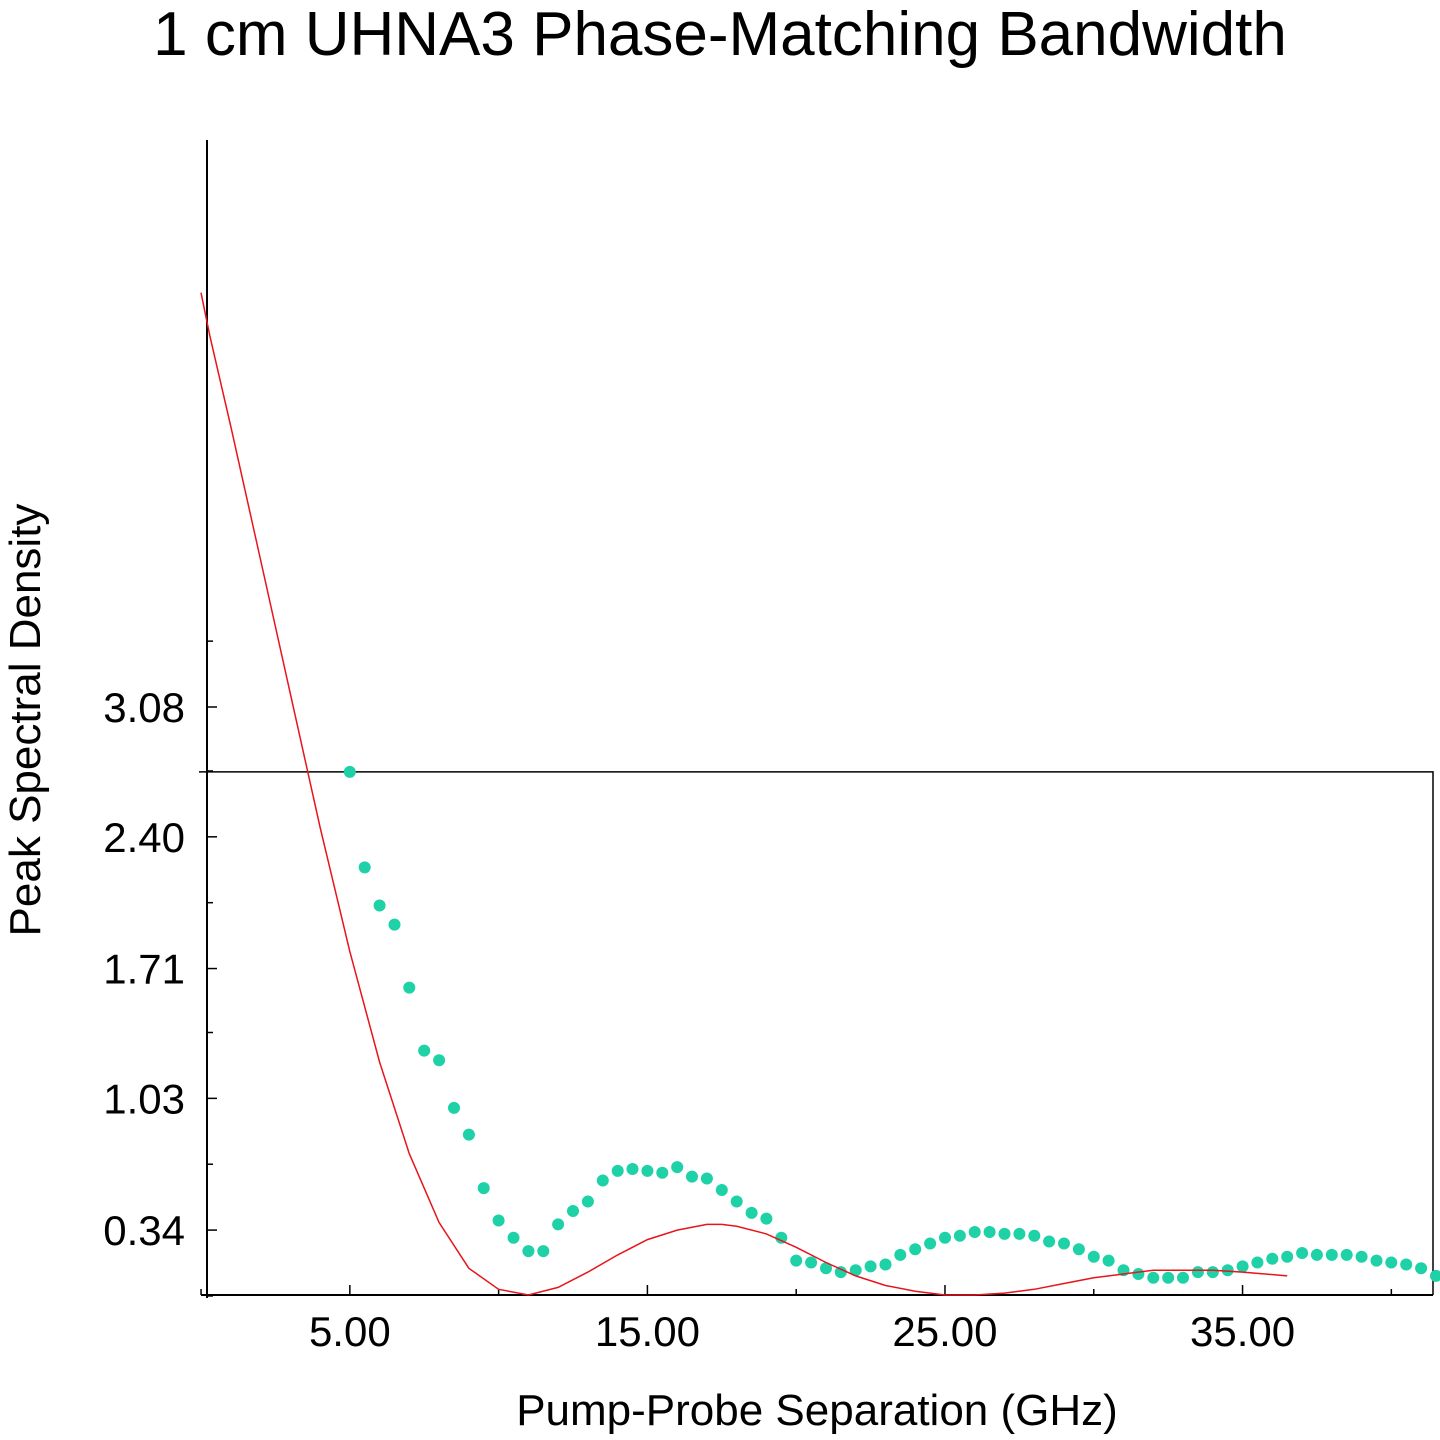 This screenshot has width=1440, height=1440. Describe the element at coordinates (817, 1410) in the screenshot. I see `x-axis-label: Pump-Probe Separation (GHz)` at that location.